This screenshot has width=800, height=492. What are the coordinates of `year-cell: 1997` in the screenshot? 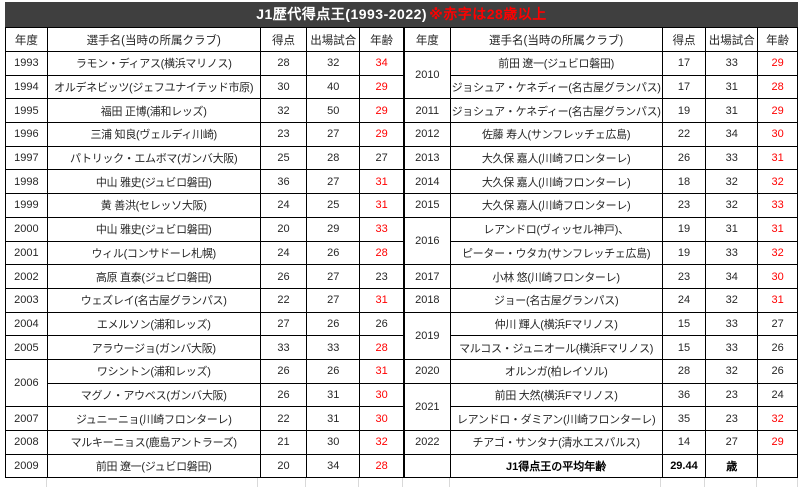 It's located at (26, 158).